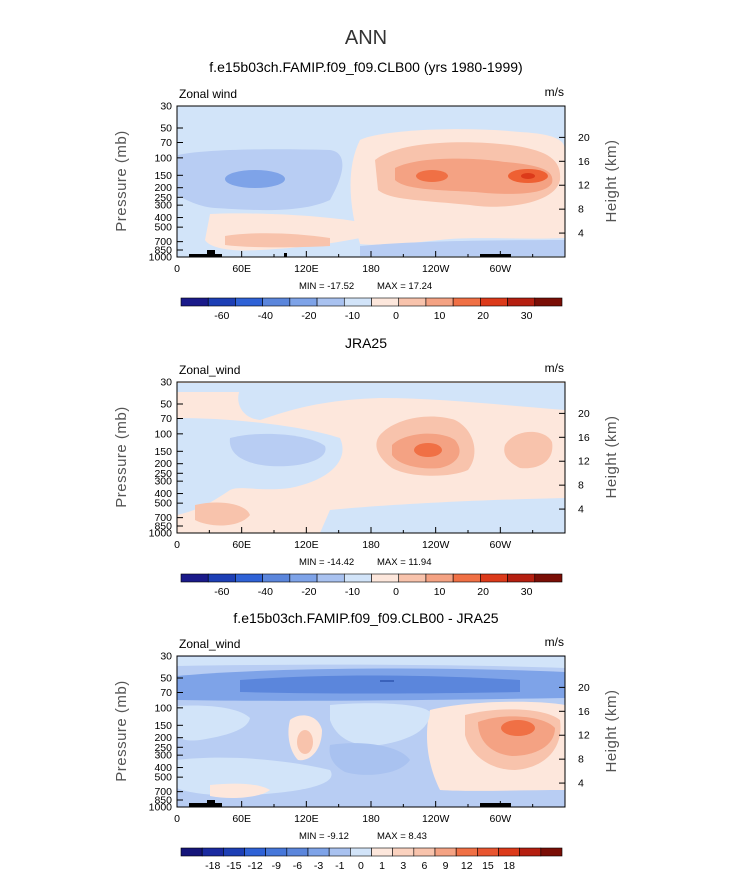  Describe the element at coordinates (166, 404) in the screenshot. I see `pressure-tick-label: 50` at that location.